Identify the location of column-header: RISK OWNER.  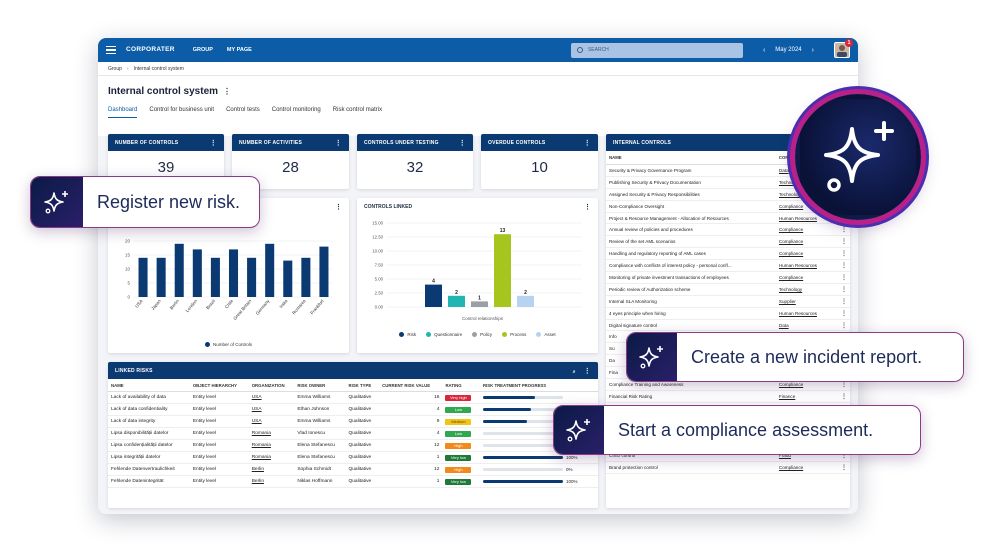
(320, 385).